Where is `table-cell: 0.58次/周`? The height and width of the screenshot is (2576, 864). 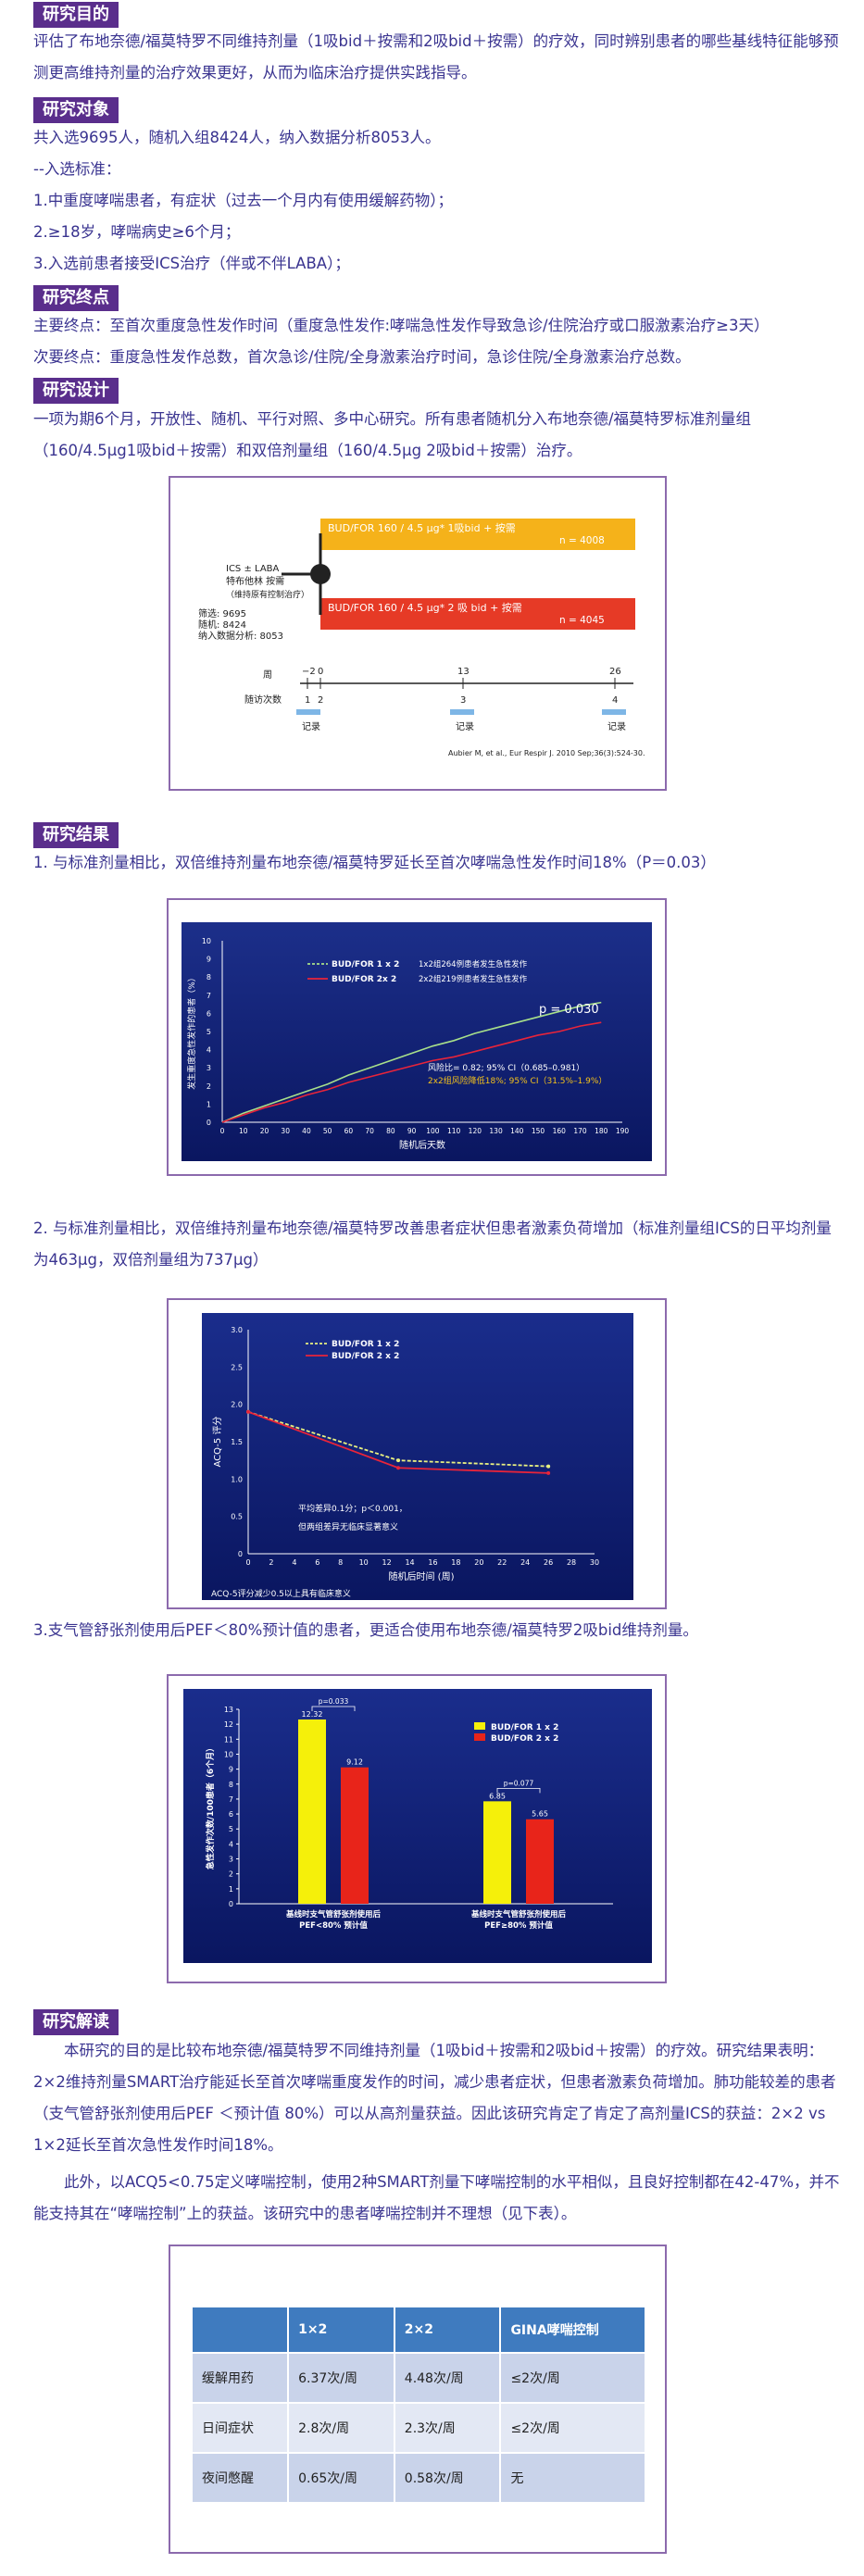 table-cell: 0.58次/周 is located at coordinates (447, 2478).